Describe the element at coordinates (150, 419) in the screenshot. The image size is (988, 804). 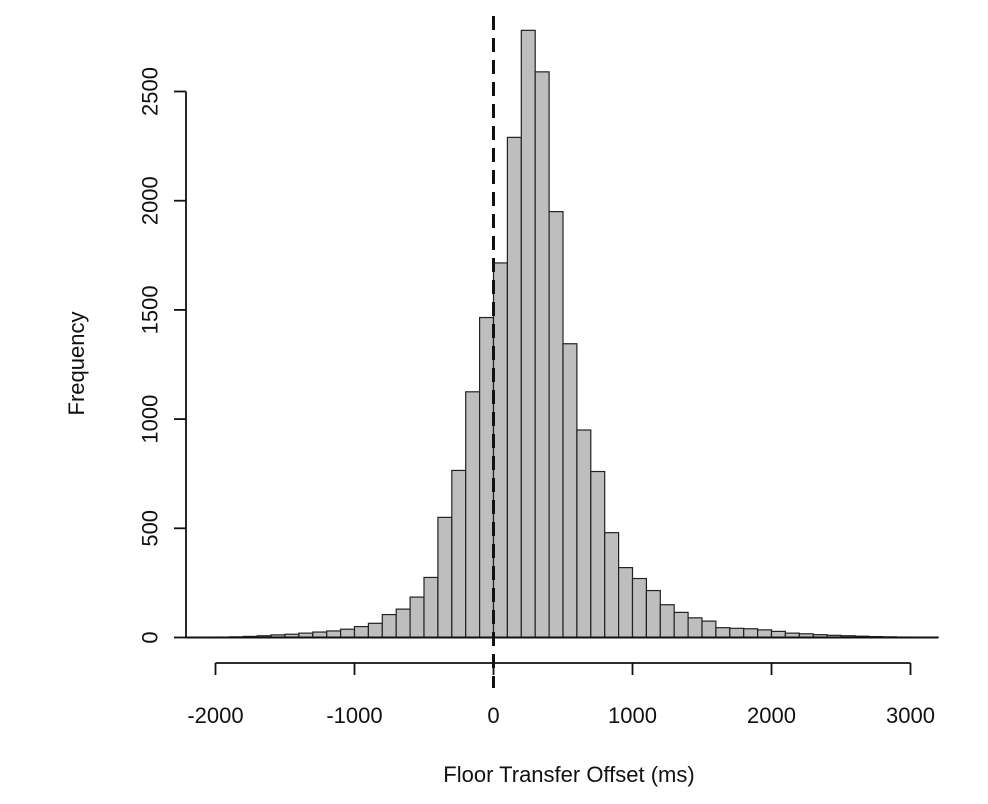
I see `y-tick-label: 1000` at that location.